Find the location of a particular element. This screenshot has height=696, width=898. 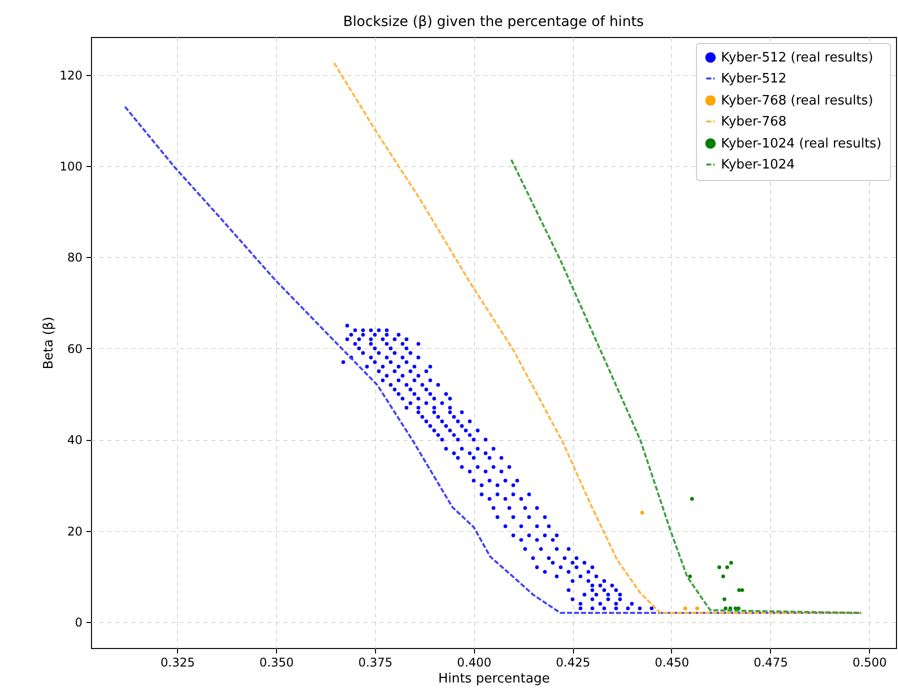

y-tick-label: 100 is located at coordinates (71, 167).